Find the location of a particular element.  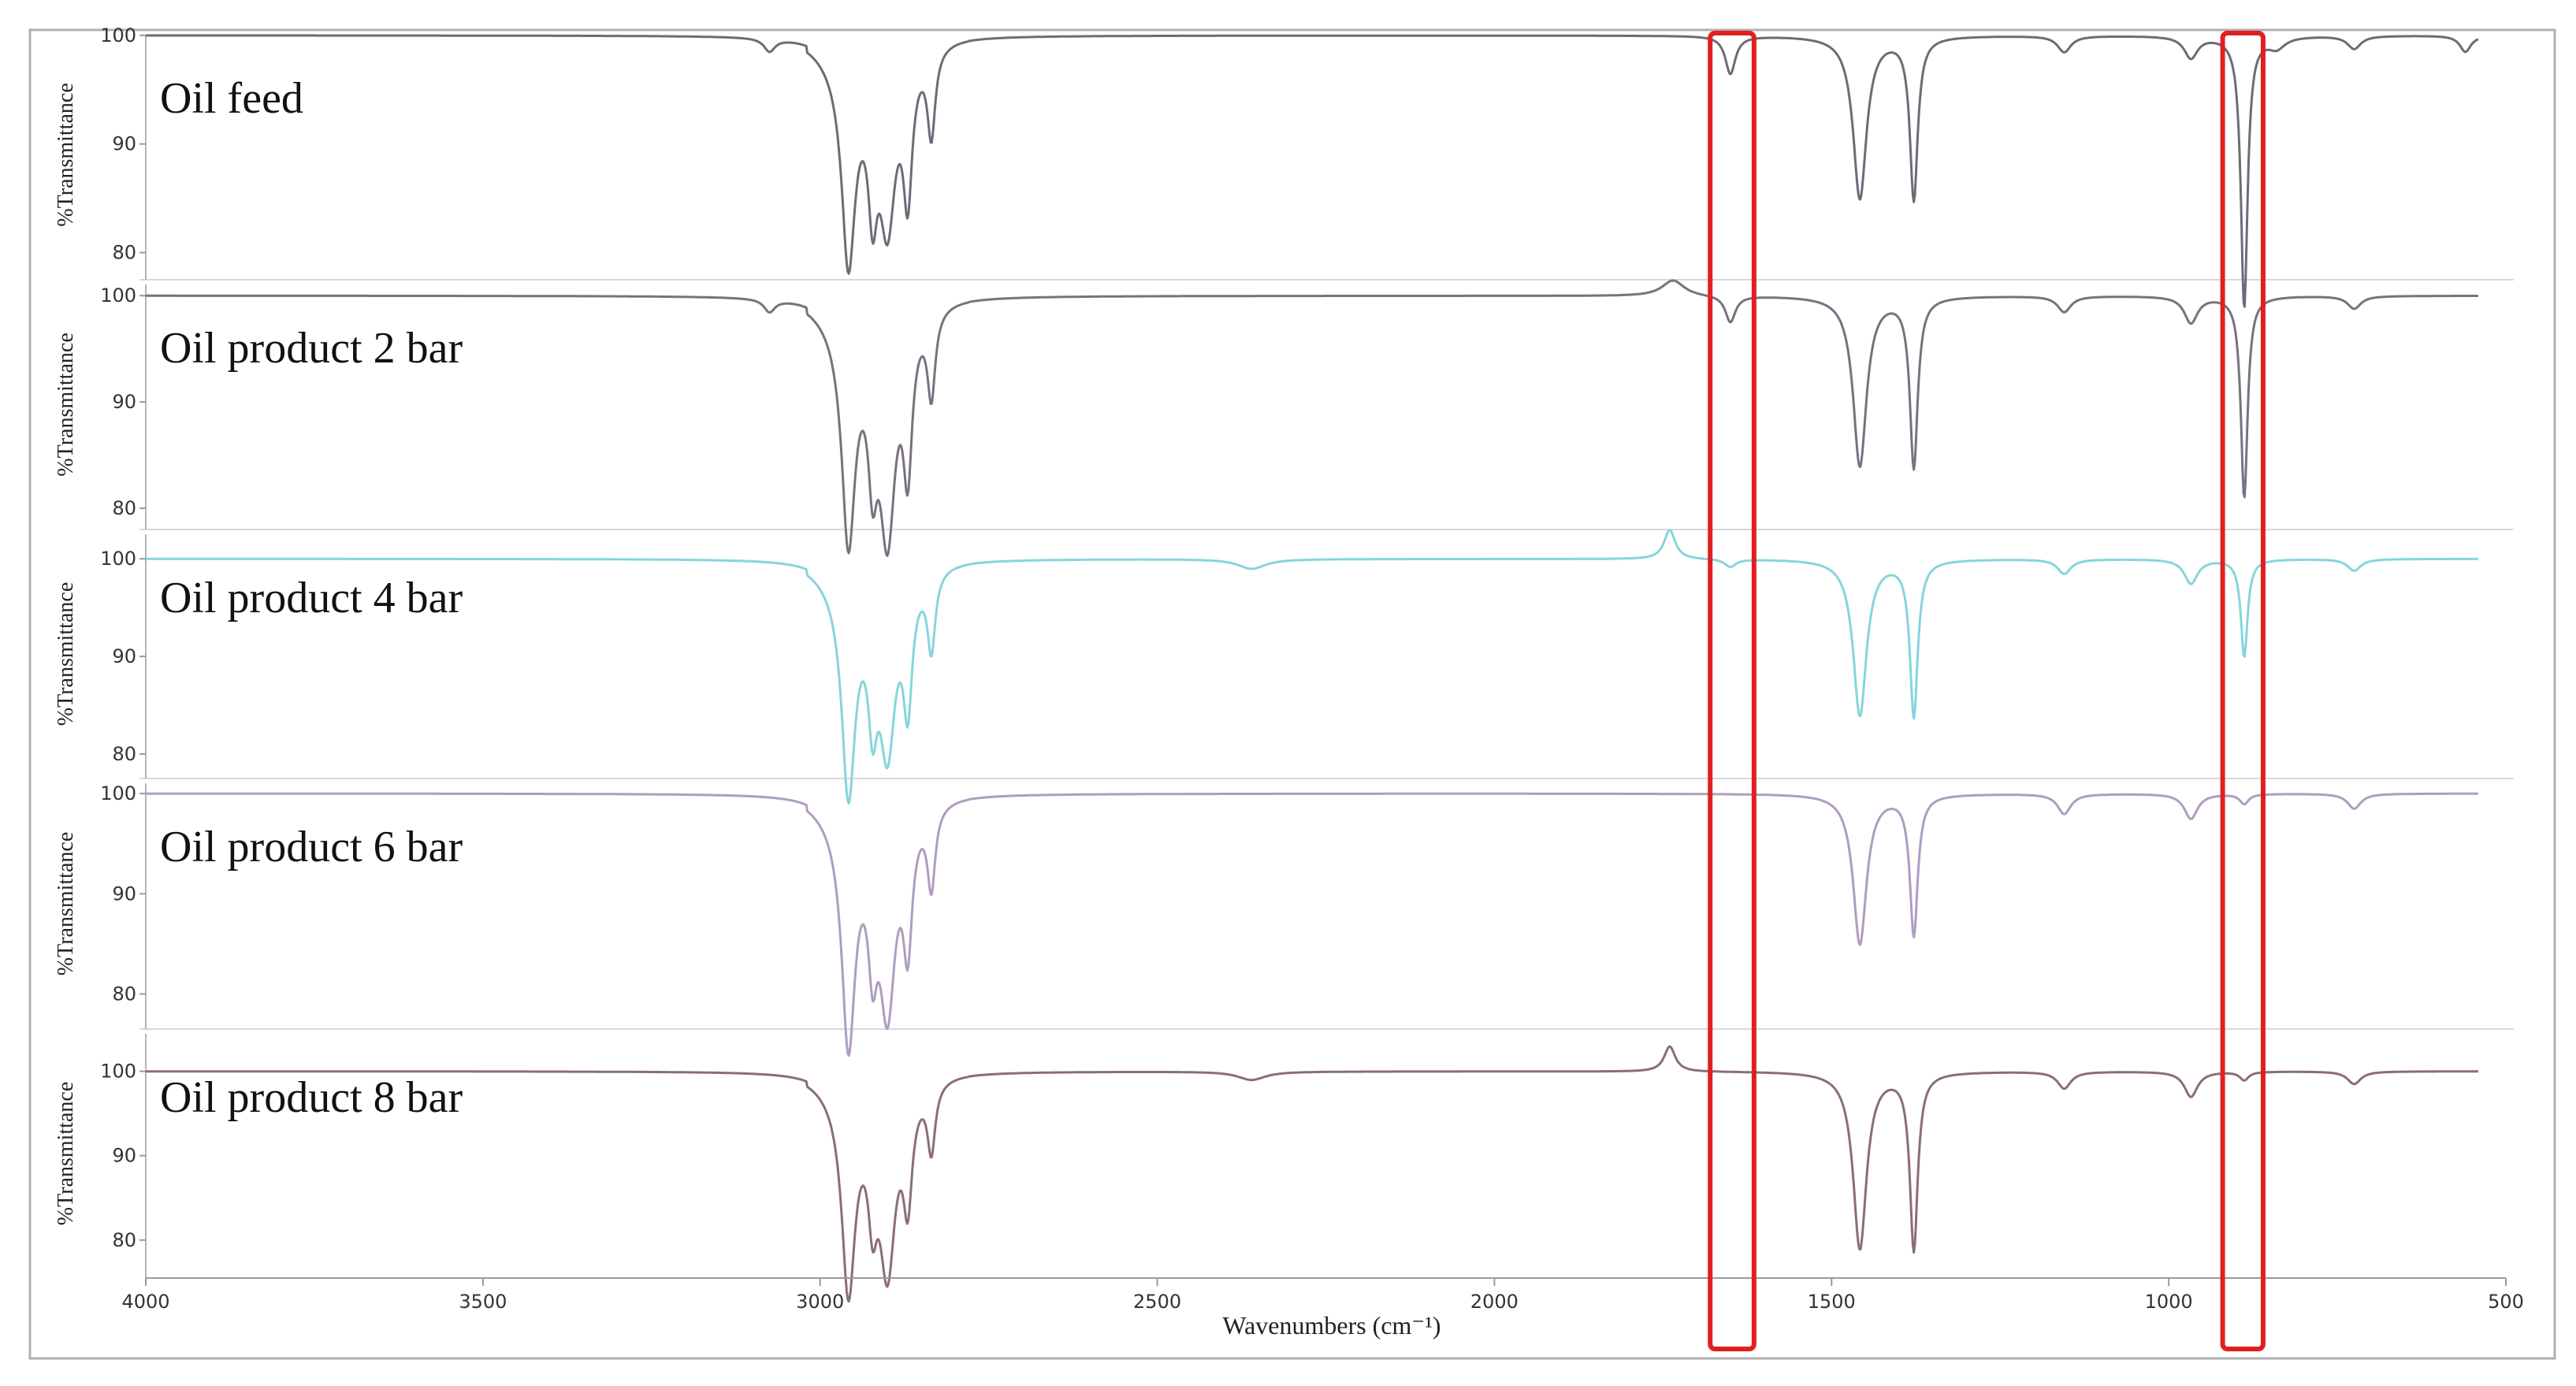

x-tick-label: 3500 is located at coordinates (483, 1302).